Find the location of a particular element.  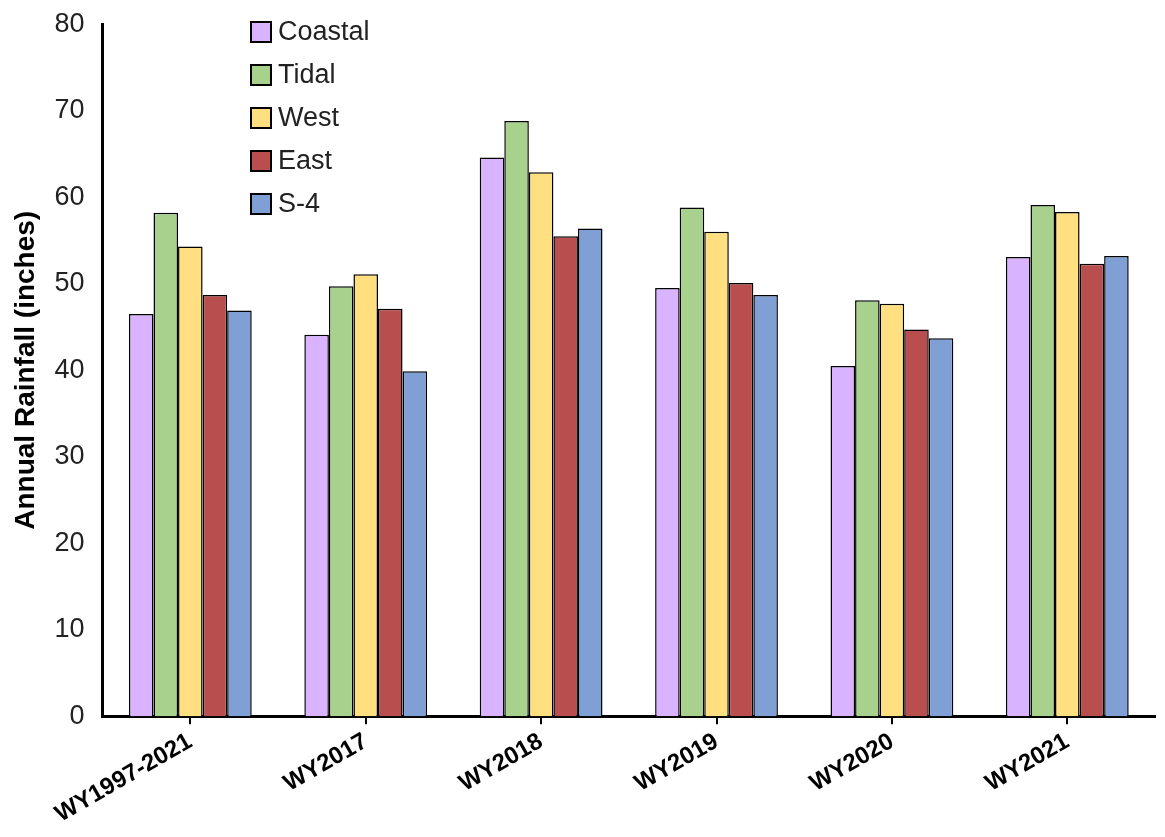

y-tick-label: 70 is located at coordinates (69, 109).